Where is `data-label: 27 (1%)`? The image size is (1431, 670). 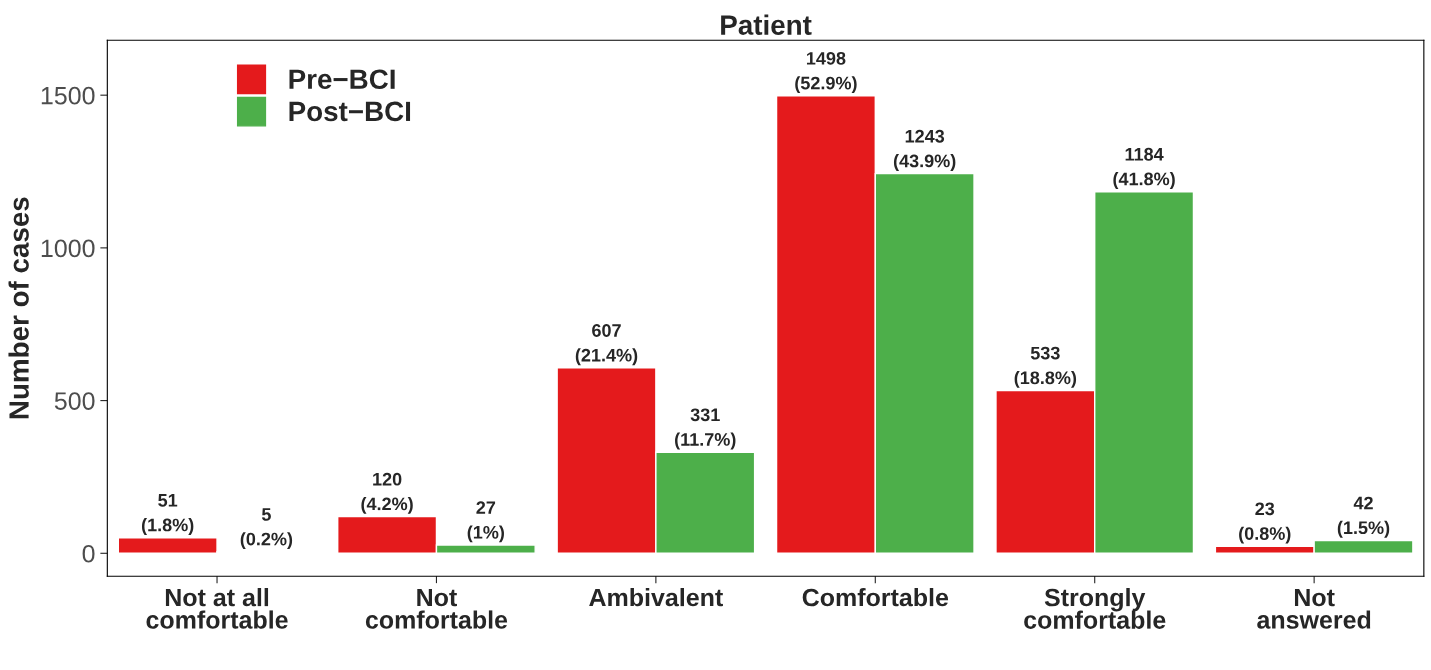 data-label: 27 (1%) is located at coordinates (485, 522).